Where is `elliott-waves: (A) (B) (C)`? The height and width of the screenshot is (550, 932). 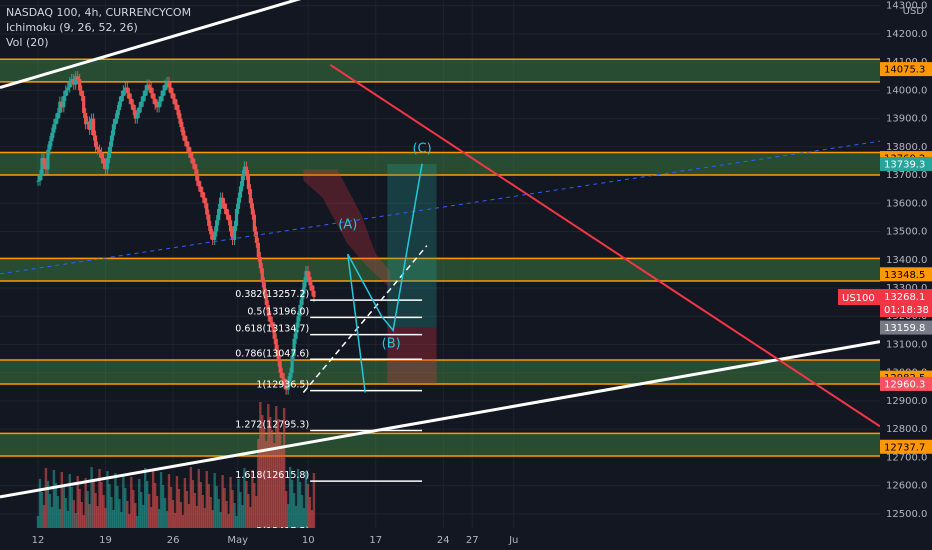 elliott-waves: (A) (B) (C) is located at coordinates (385, 267).